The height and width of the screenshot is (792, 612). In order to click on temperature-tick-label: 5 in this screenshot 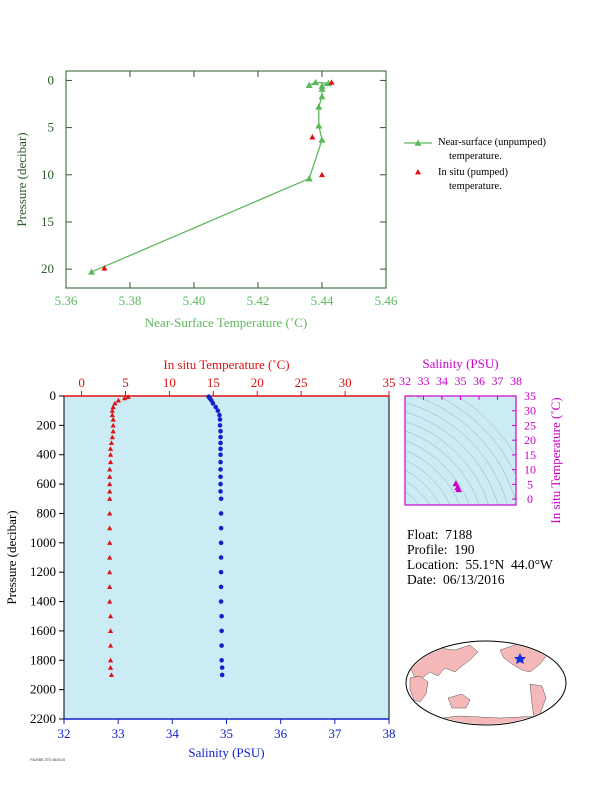, I will do `click(125, 382)`.